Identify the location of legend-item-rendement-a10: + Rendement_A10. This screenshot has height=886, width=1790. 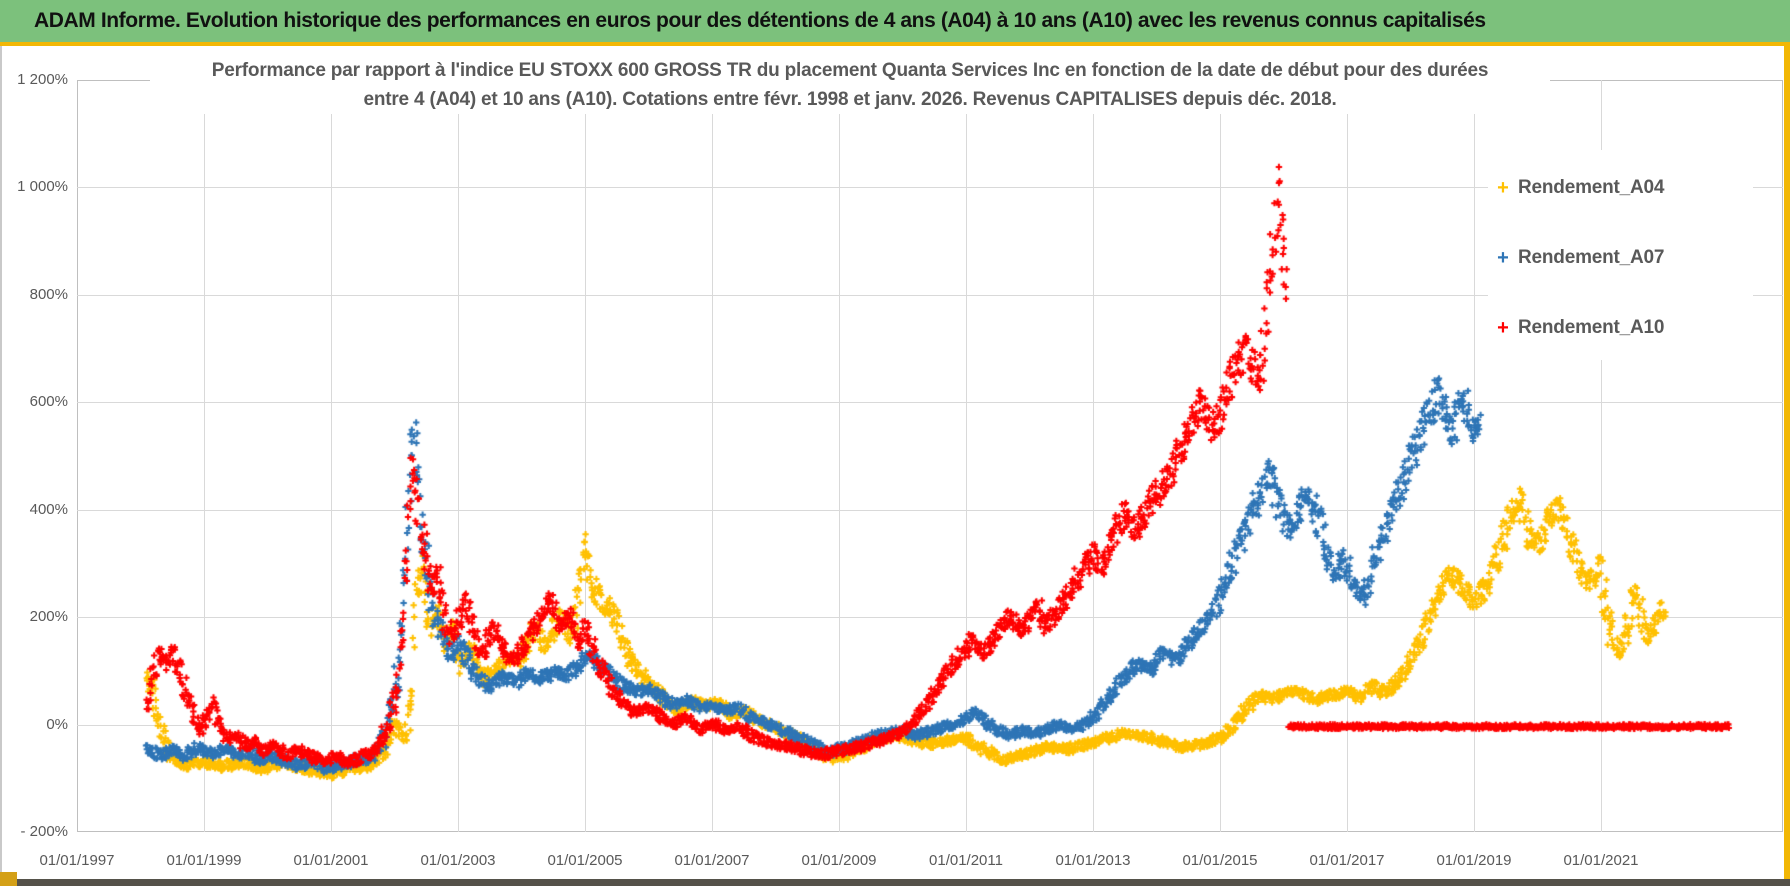
(1620, 328).